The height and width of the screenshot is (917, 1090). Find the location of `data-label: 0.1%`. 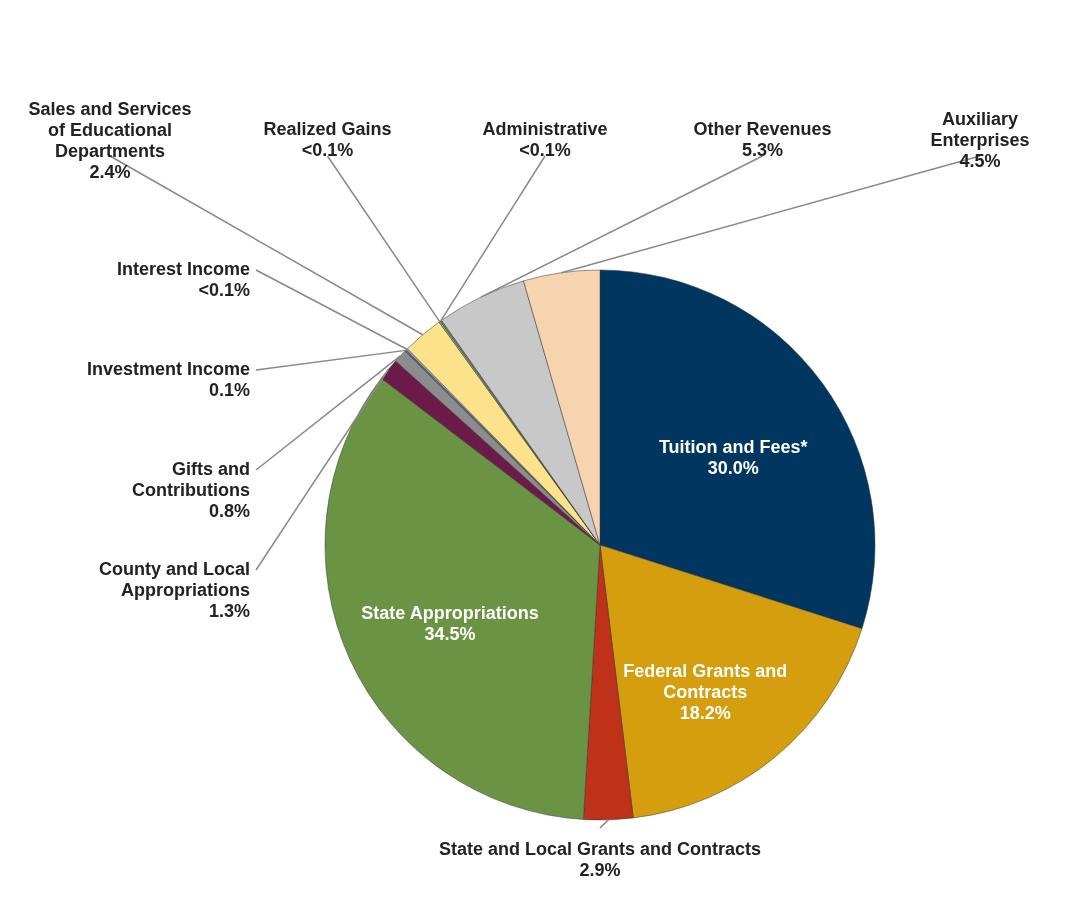

data-label: 0.1% is located at coordinates (229, 390).